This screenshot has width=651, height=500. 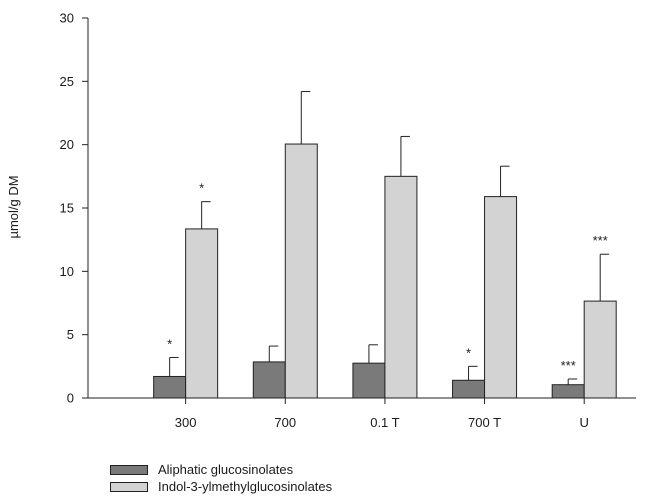 I want to click on legend-item-indolyl: Indol-3-ylmethylglucosinolates, so click(x=221, y=486).